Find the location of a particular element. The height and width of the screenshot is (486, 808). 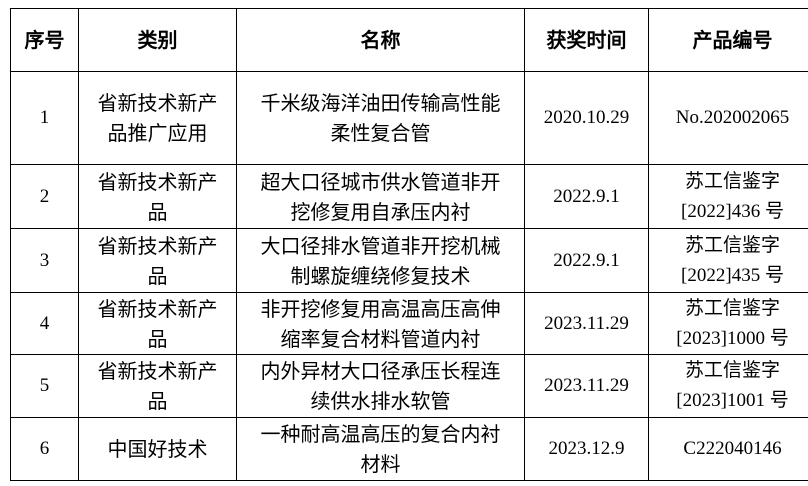

row-code: 苏工信鉴字[2022]435 号 is located at coordinates (728, 260).